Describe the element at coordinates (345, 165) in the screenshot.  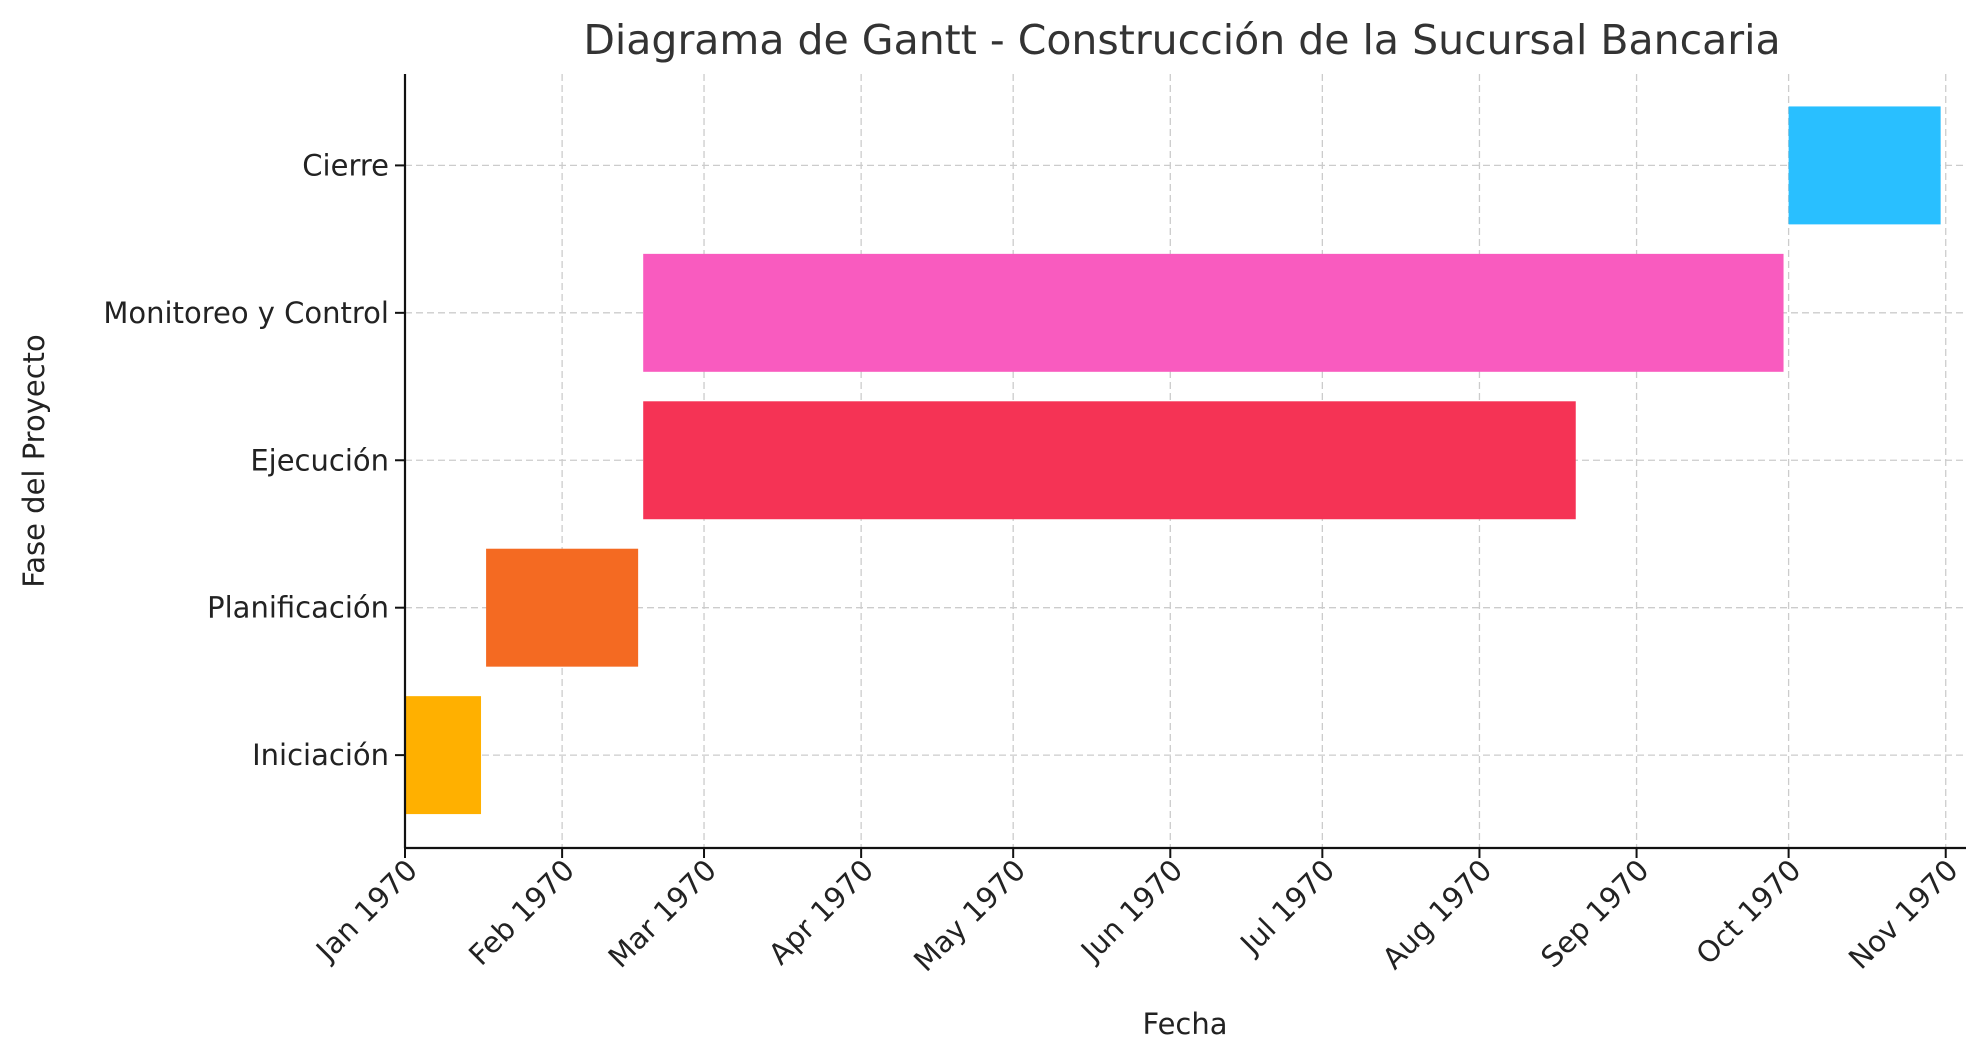
I see `y-tick-label: Cierre` at that location.